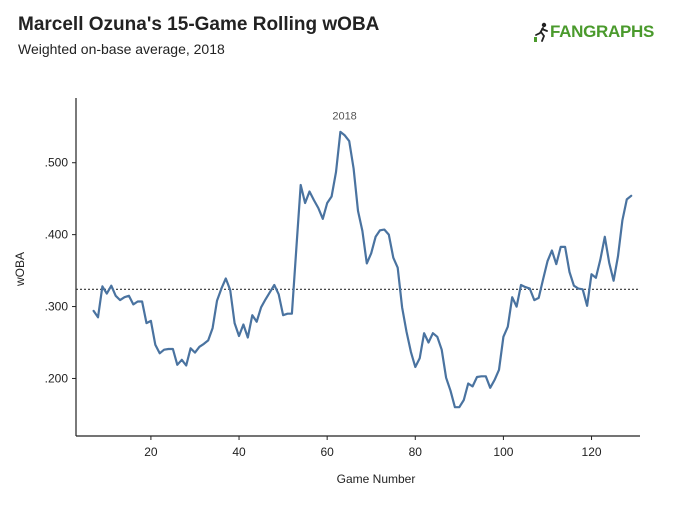  What do you see at coordinates (592, 452) in the screenshot?
I see `x-tick-label: 120` at bounding box center [592, 452].